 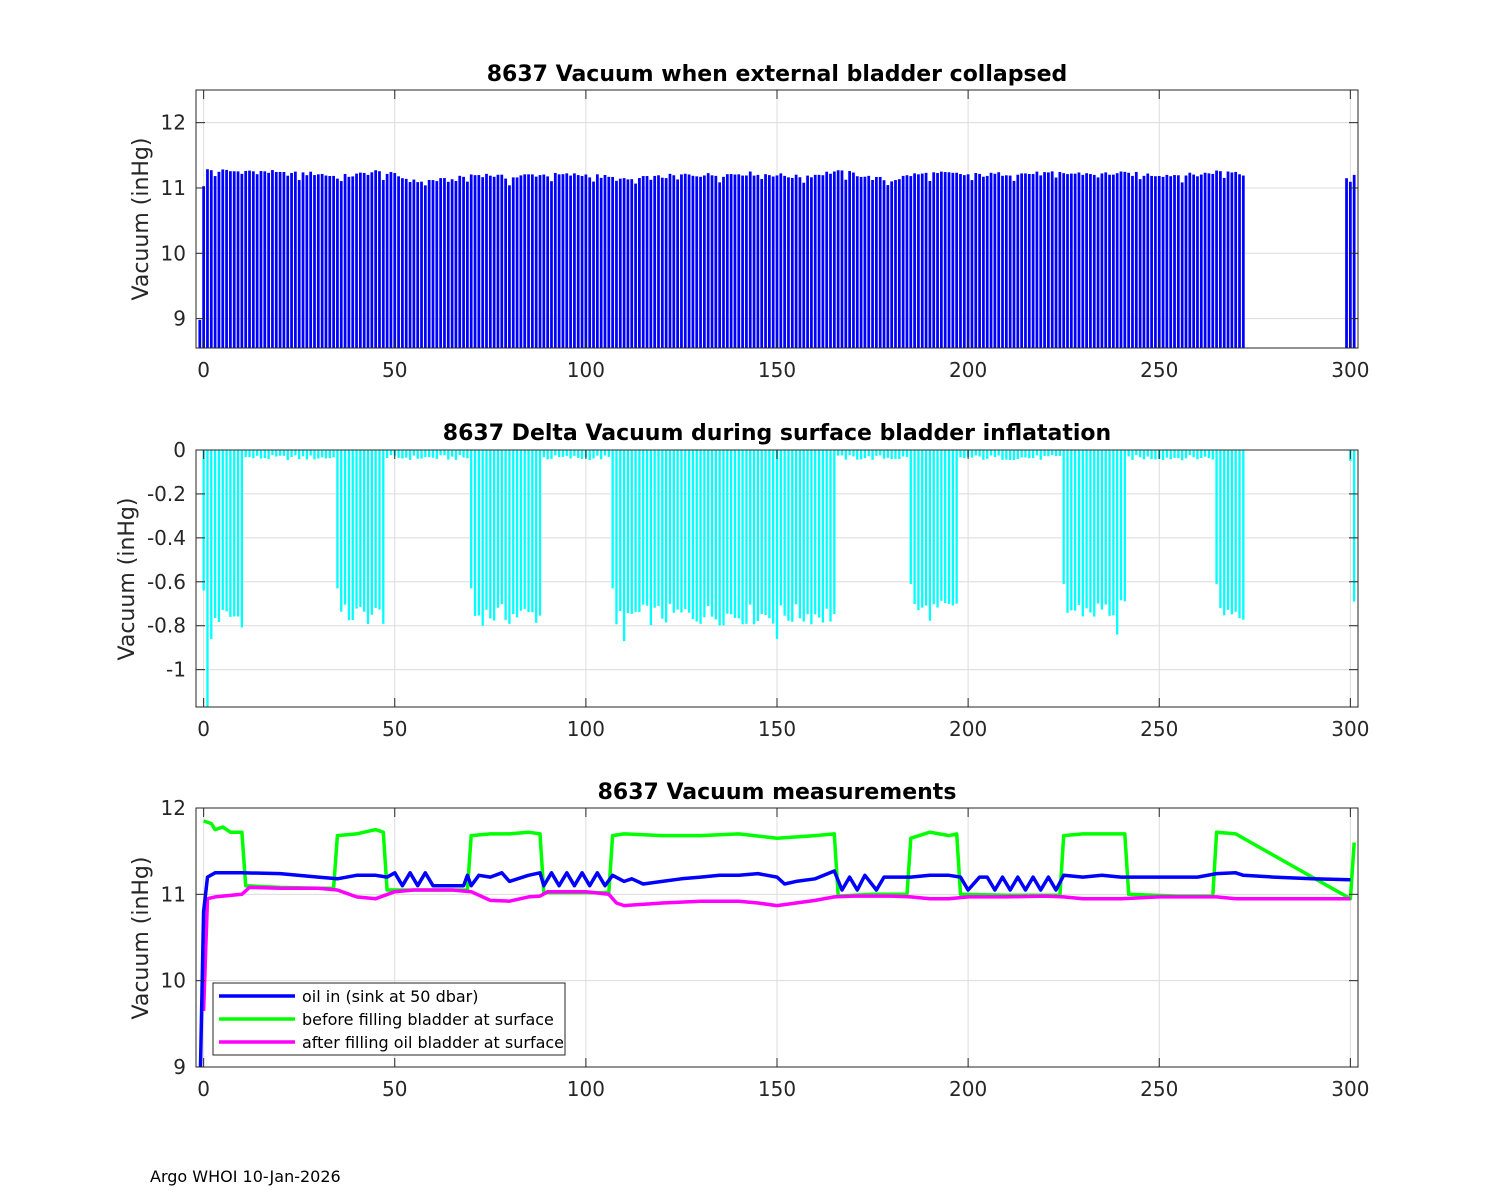 I want to click on y-tick-label-delta-vacuum: -0.4, so click(x=166, y=538).